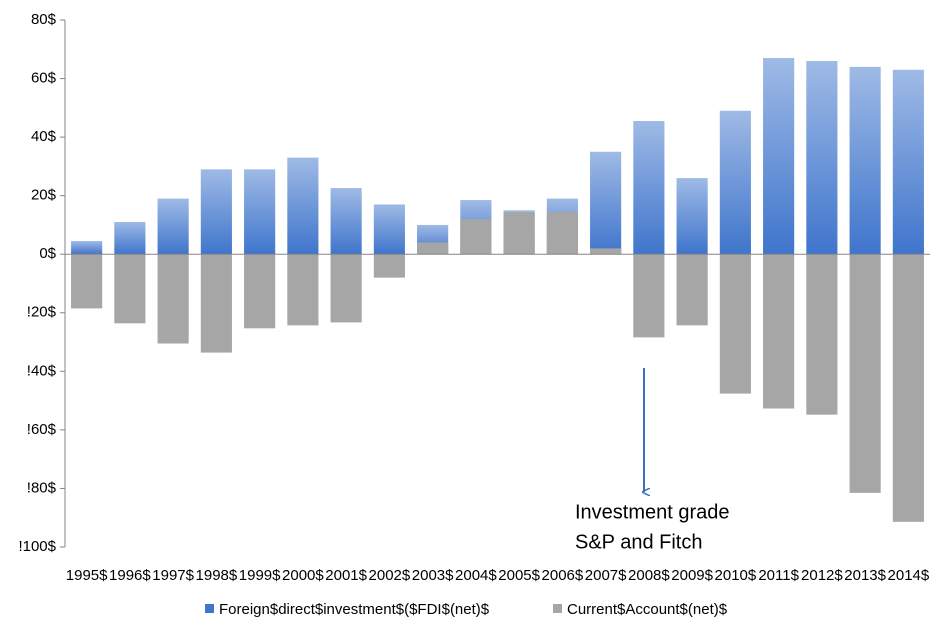  What do you see at coordinates (519, 575) in the screenshot?
I see `x-tick-label: 2005$` at bounding box center [519, 575].